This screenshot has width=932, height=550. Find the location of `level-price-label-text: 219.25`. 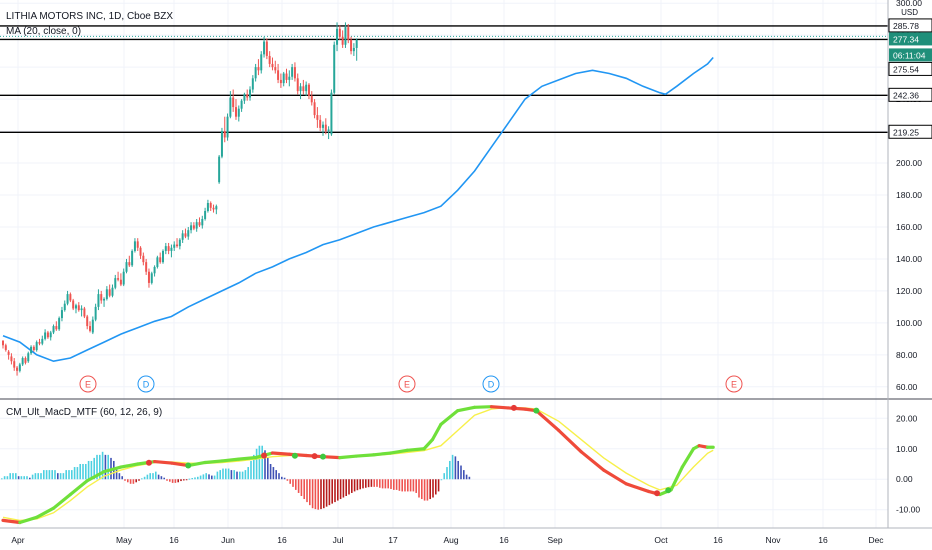

level-price-label-text: 219.25 is located at coordinates (906, 132).